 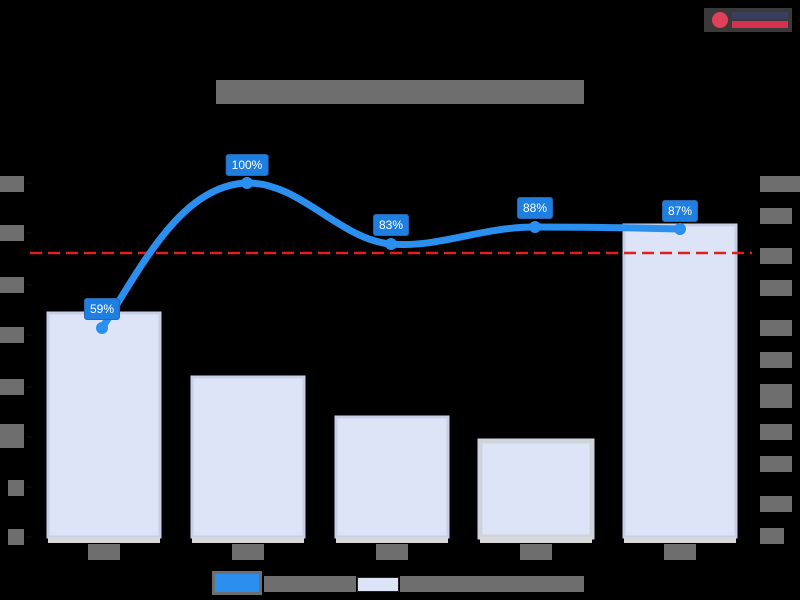 What do you see at coordinates (760, 24) in the screenshot?
I see `logo-text-line2` at bounding box center [760, 24].